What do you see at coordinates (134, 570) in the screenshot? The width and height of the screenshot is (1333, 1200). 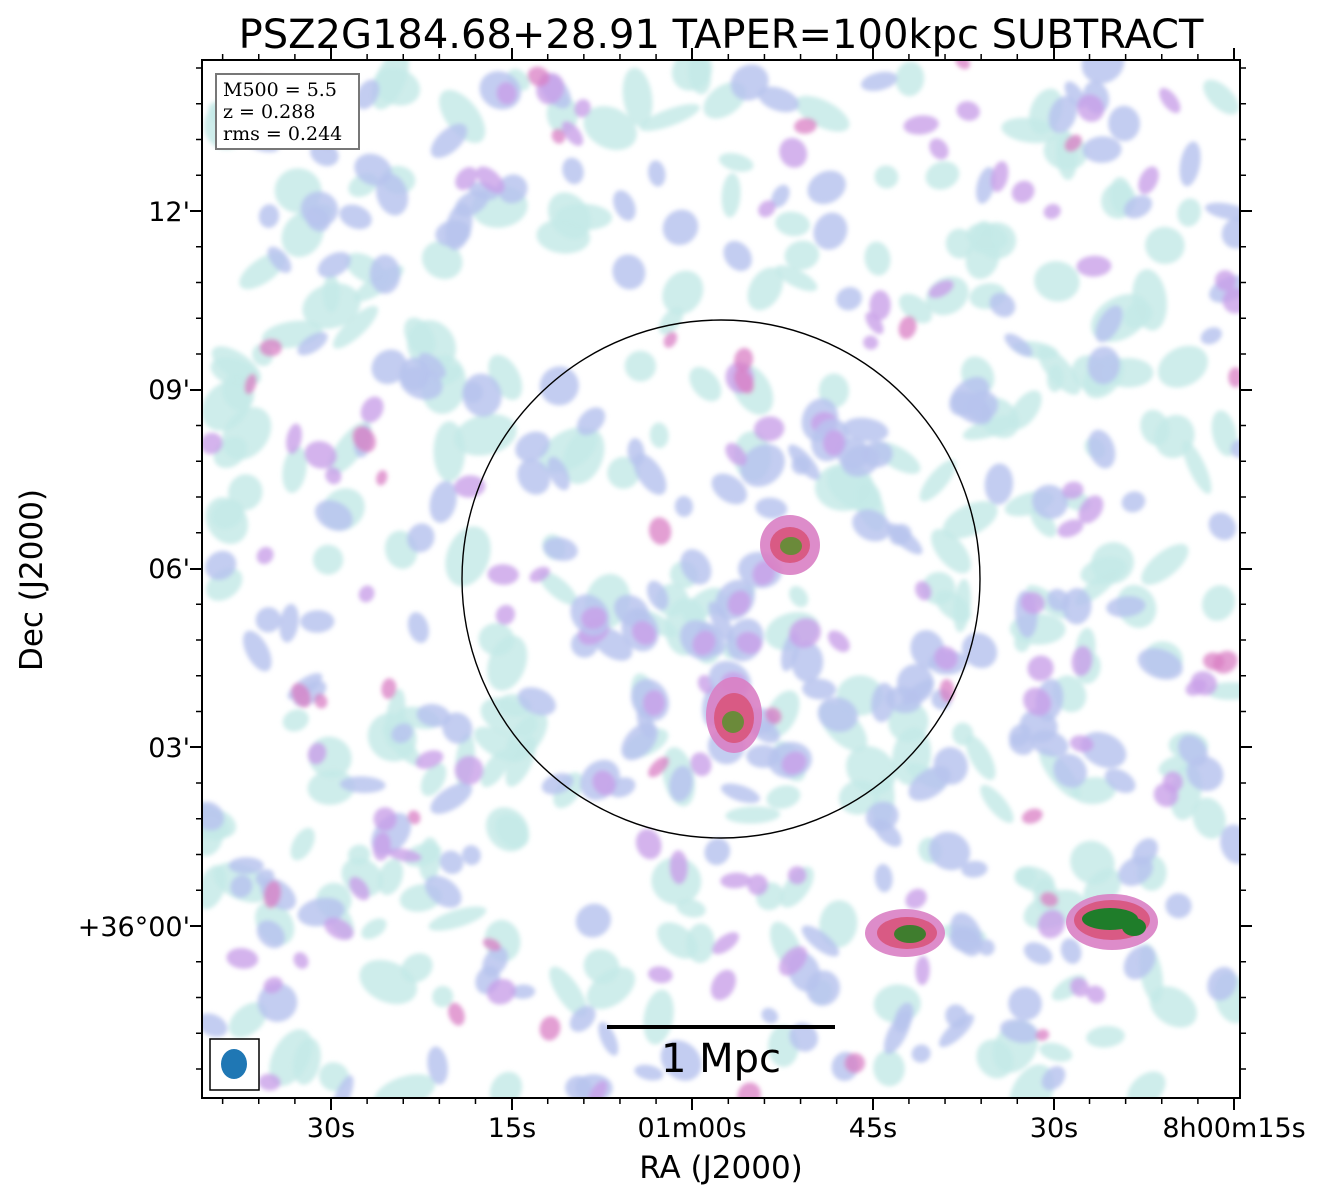 I see `y-tick-labels: 12' 09' 06' 03' +36°00'` at bounding box center [134, 570].